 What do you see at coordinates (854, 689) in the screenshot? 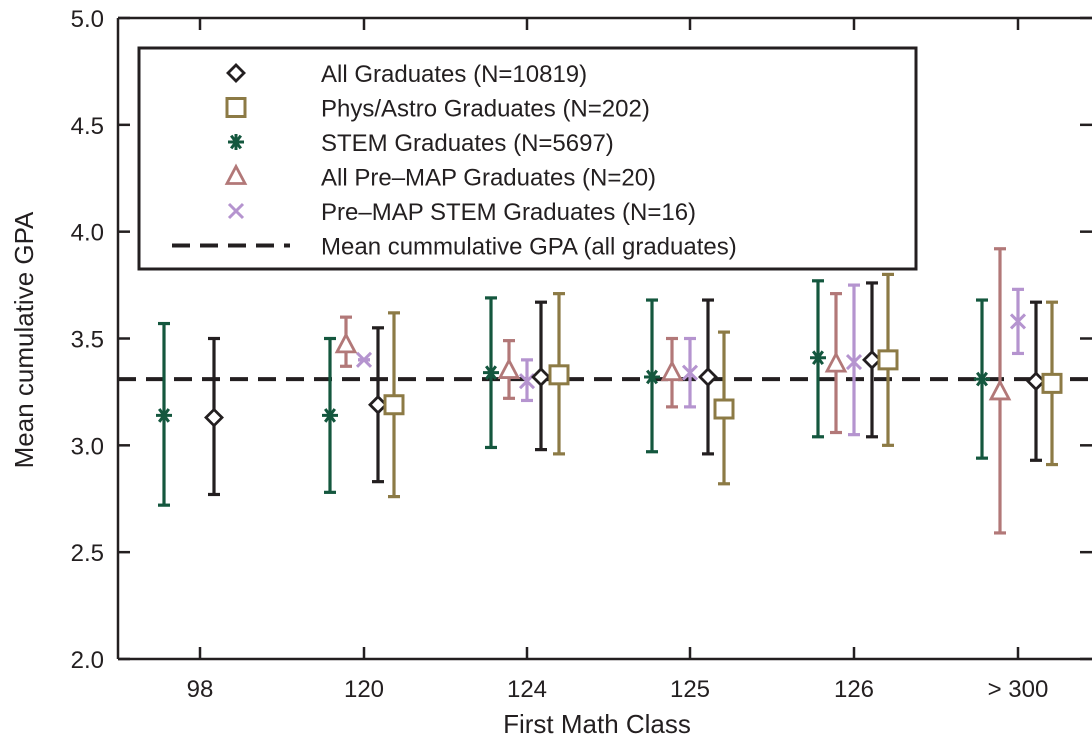
I see `x-tick-label: 126` at bounding box center [854, 689].